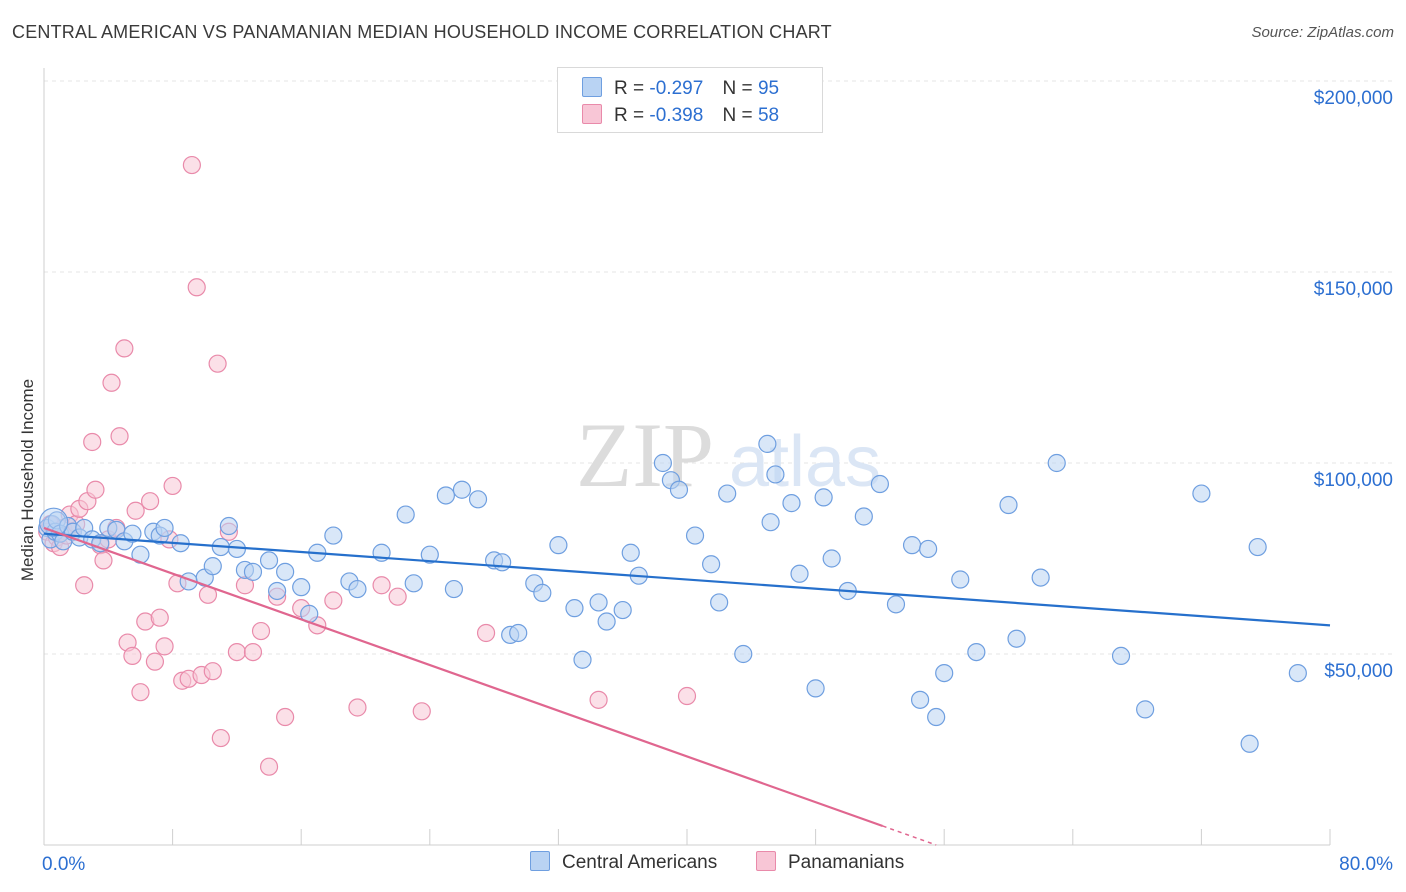 The width and height of the screenshot is (1406, 892). Describe the element at coordinates (768, 115) in the screenshot. I see `n-value: 58` at that location.